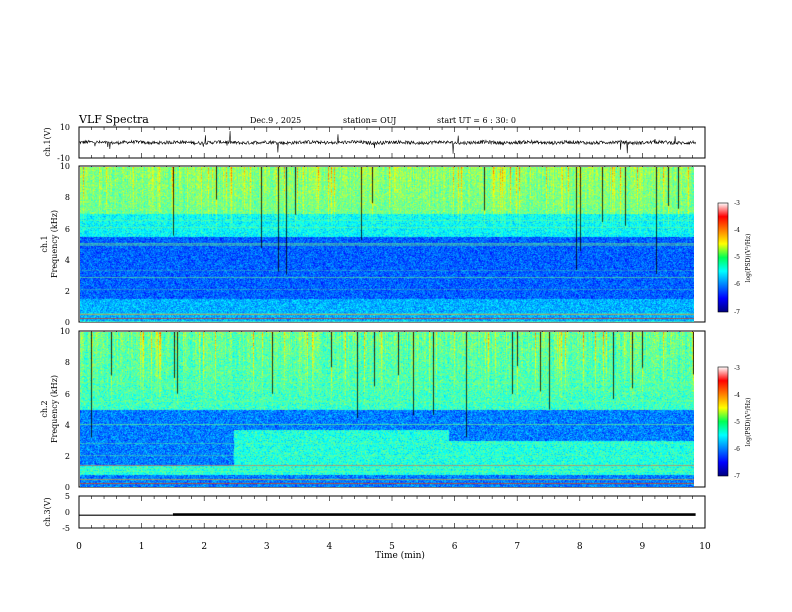  I want to click on ch1-colorbar: -3 -4 -5 -6 -7 log(PSD)(V²/Hz), so click(734, 258).